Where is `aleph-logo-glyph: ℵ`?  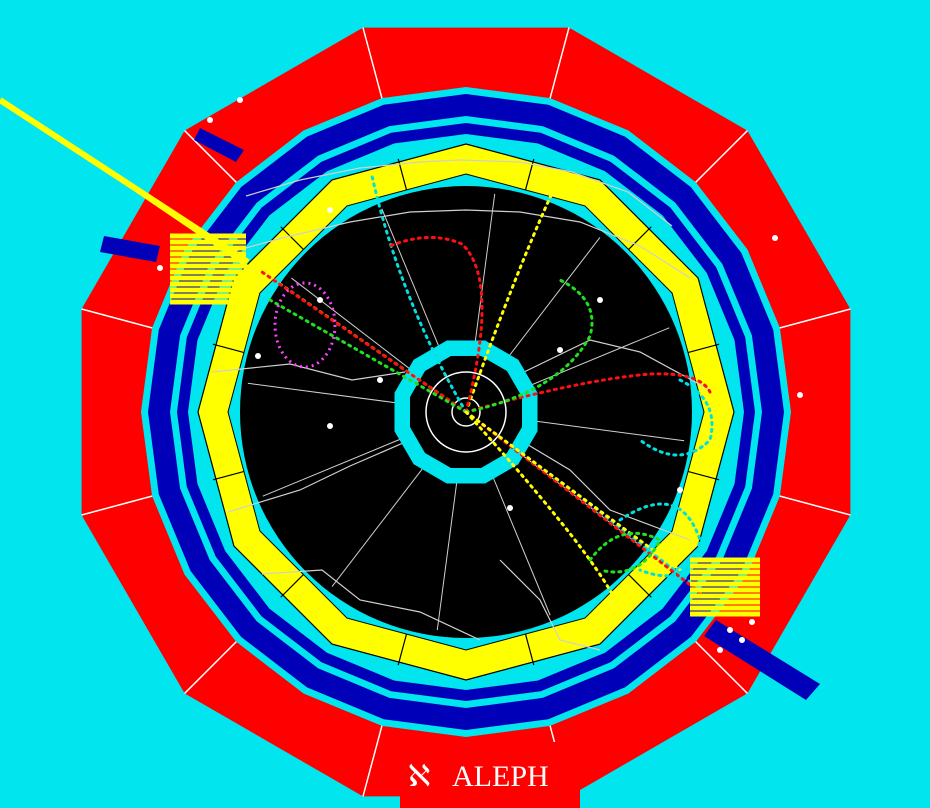
aleph-logo-glyph: ℵ is located at coordinates (419, 776).